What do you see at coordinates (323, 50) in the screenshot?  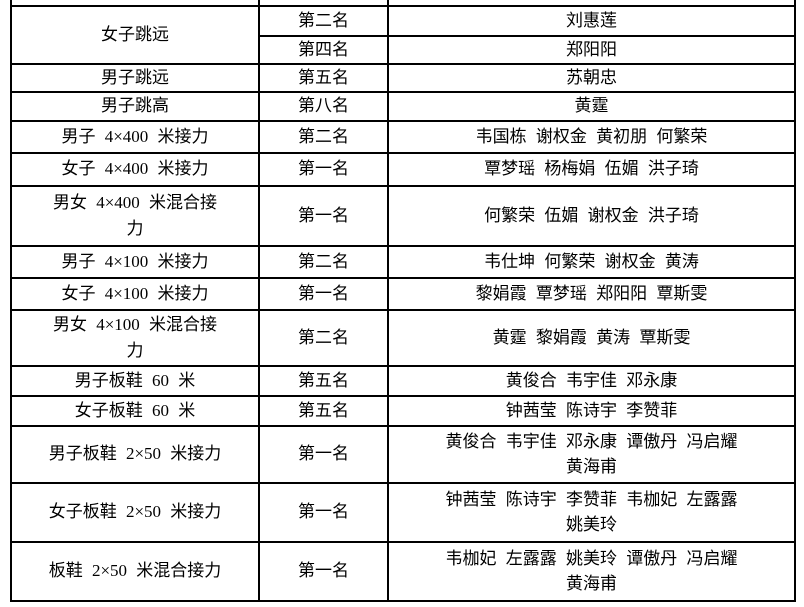 I see `rank-cell: 第四名` at bounding box center [323, 50].